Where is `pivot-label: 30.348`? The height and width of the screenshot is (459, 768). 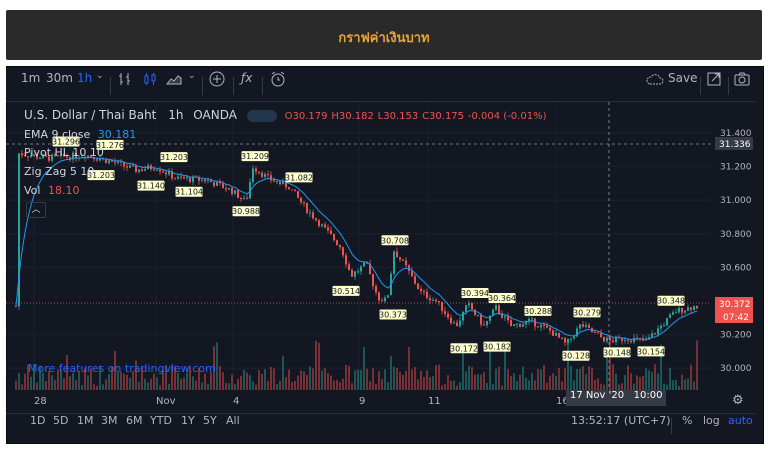 pivot-label: 30.348 is located at coordinates (671, 301).